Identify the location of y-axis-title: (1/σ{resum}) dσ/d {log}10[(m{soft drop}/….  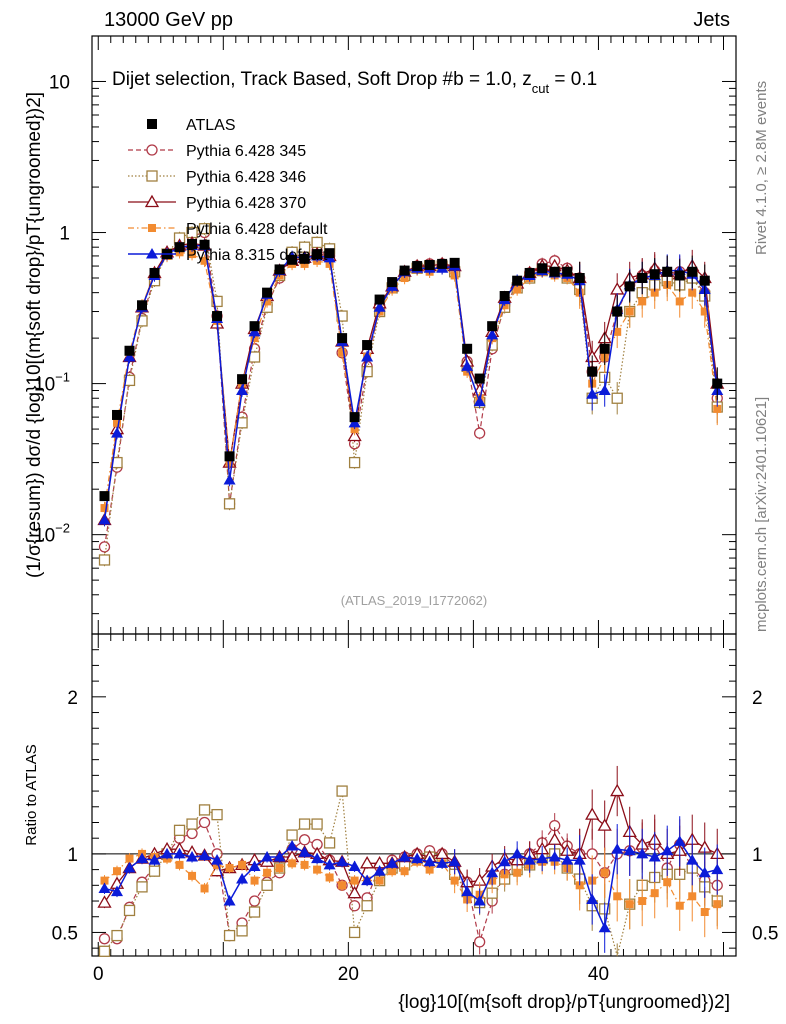
(34, 335).